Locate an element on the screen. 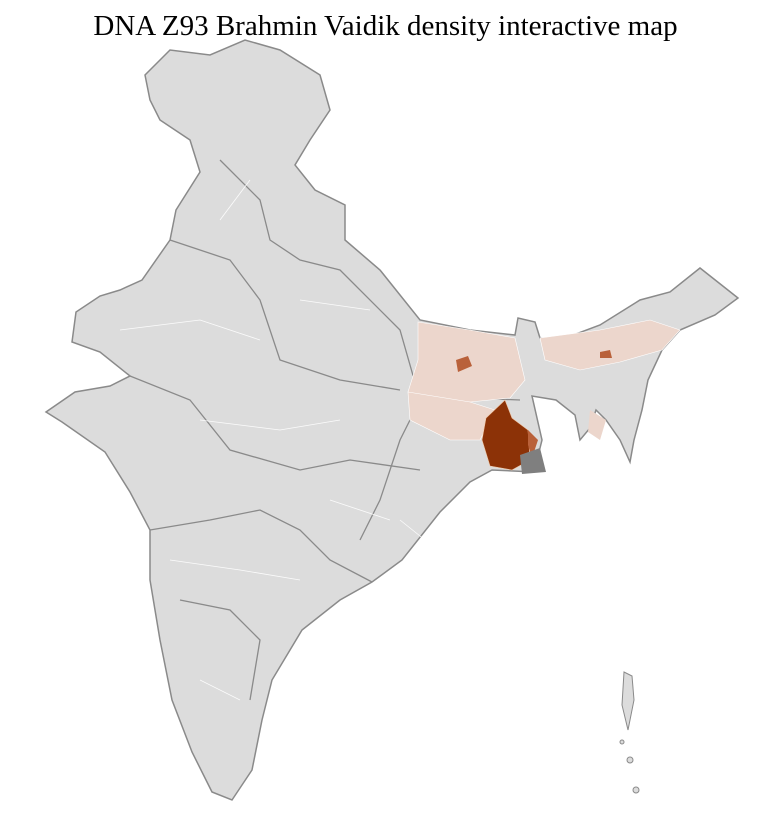 This screenshot has height=813, width=771. region-medium-bihar is located at coordinates (464, 364).